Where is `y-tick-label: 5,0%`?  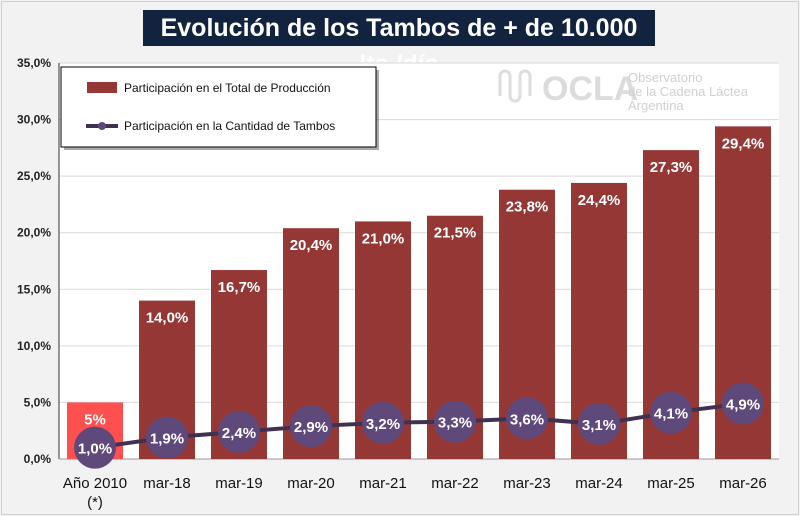
y-tick-label: 5,0% is located at coordinates (38, 402).